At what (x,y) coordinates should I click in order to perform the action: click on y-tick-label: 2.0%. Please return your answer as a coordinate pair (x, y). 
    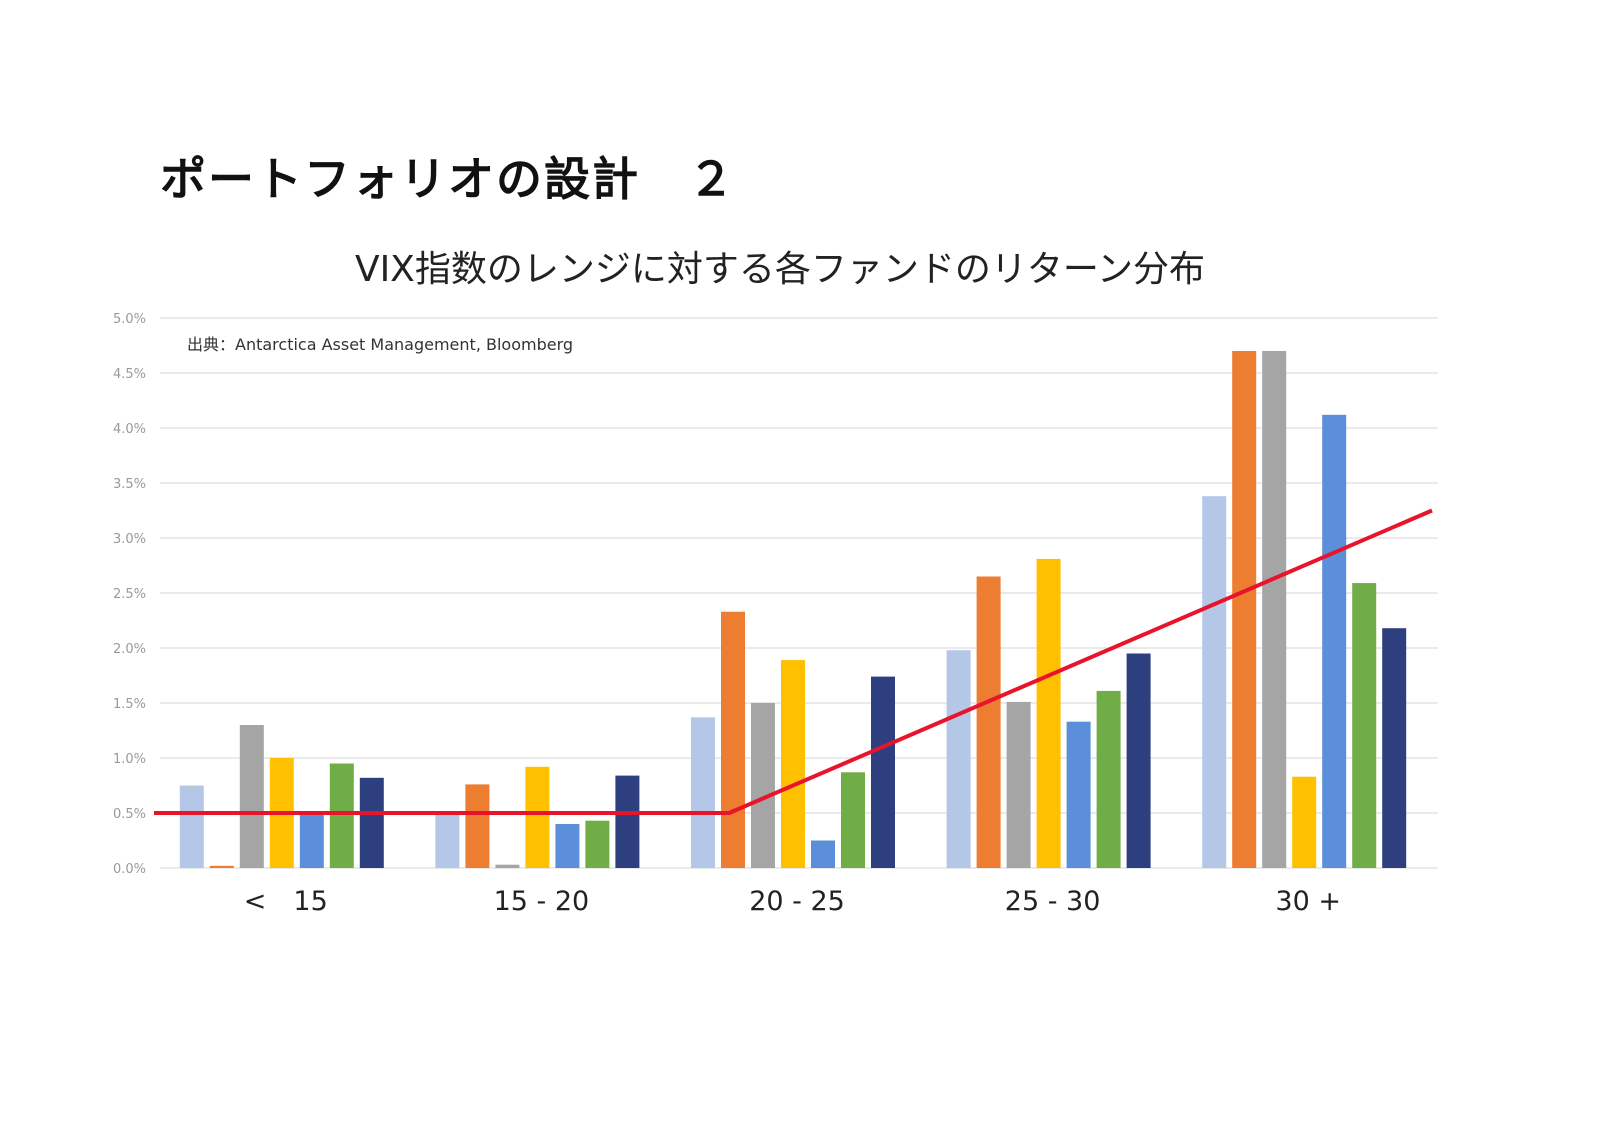
    Looking at the image, I should click on (129, 649).